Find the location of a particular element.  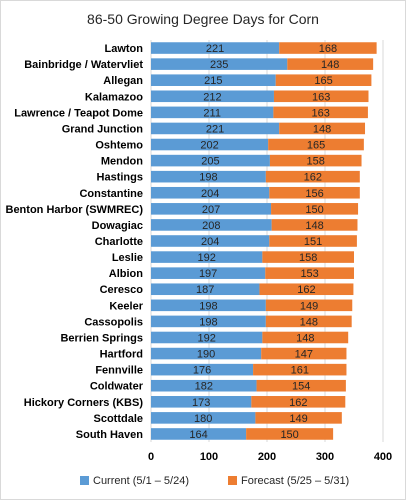

data-label-forecast: 149 is located at coordinates (298, 419).